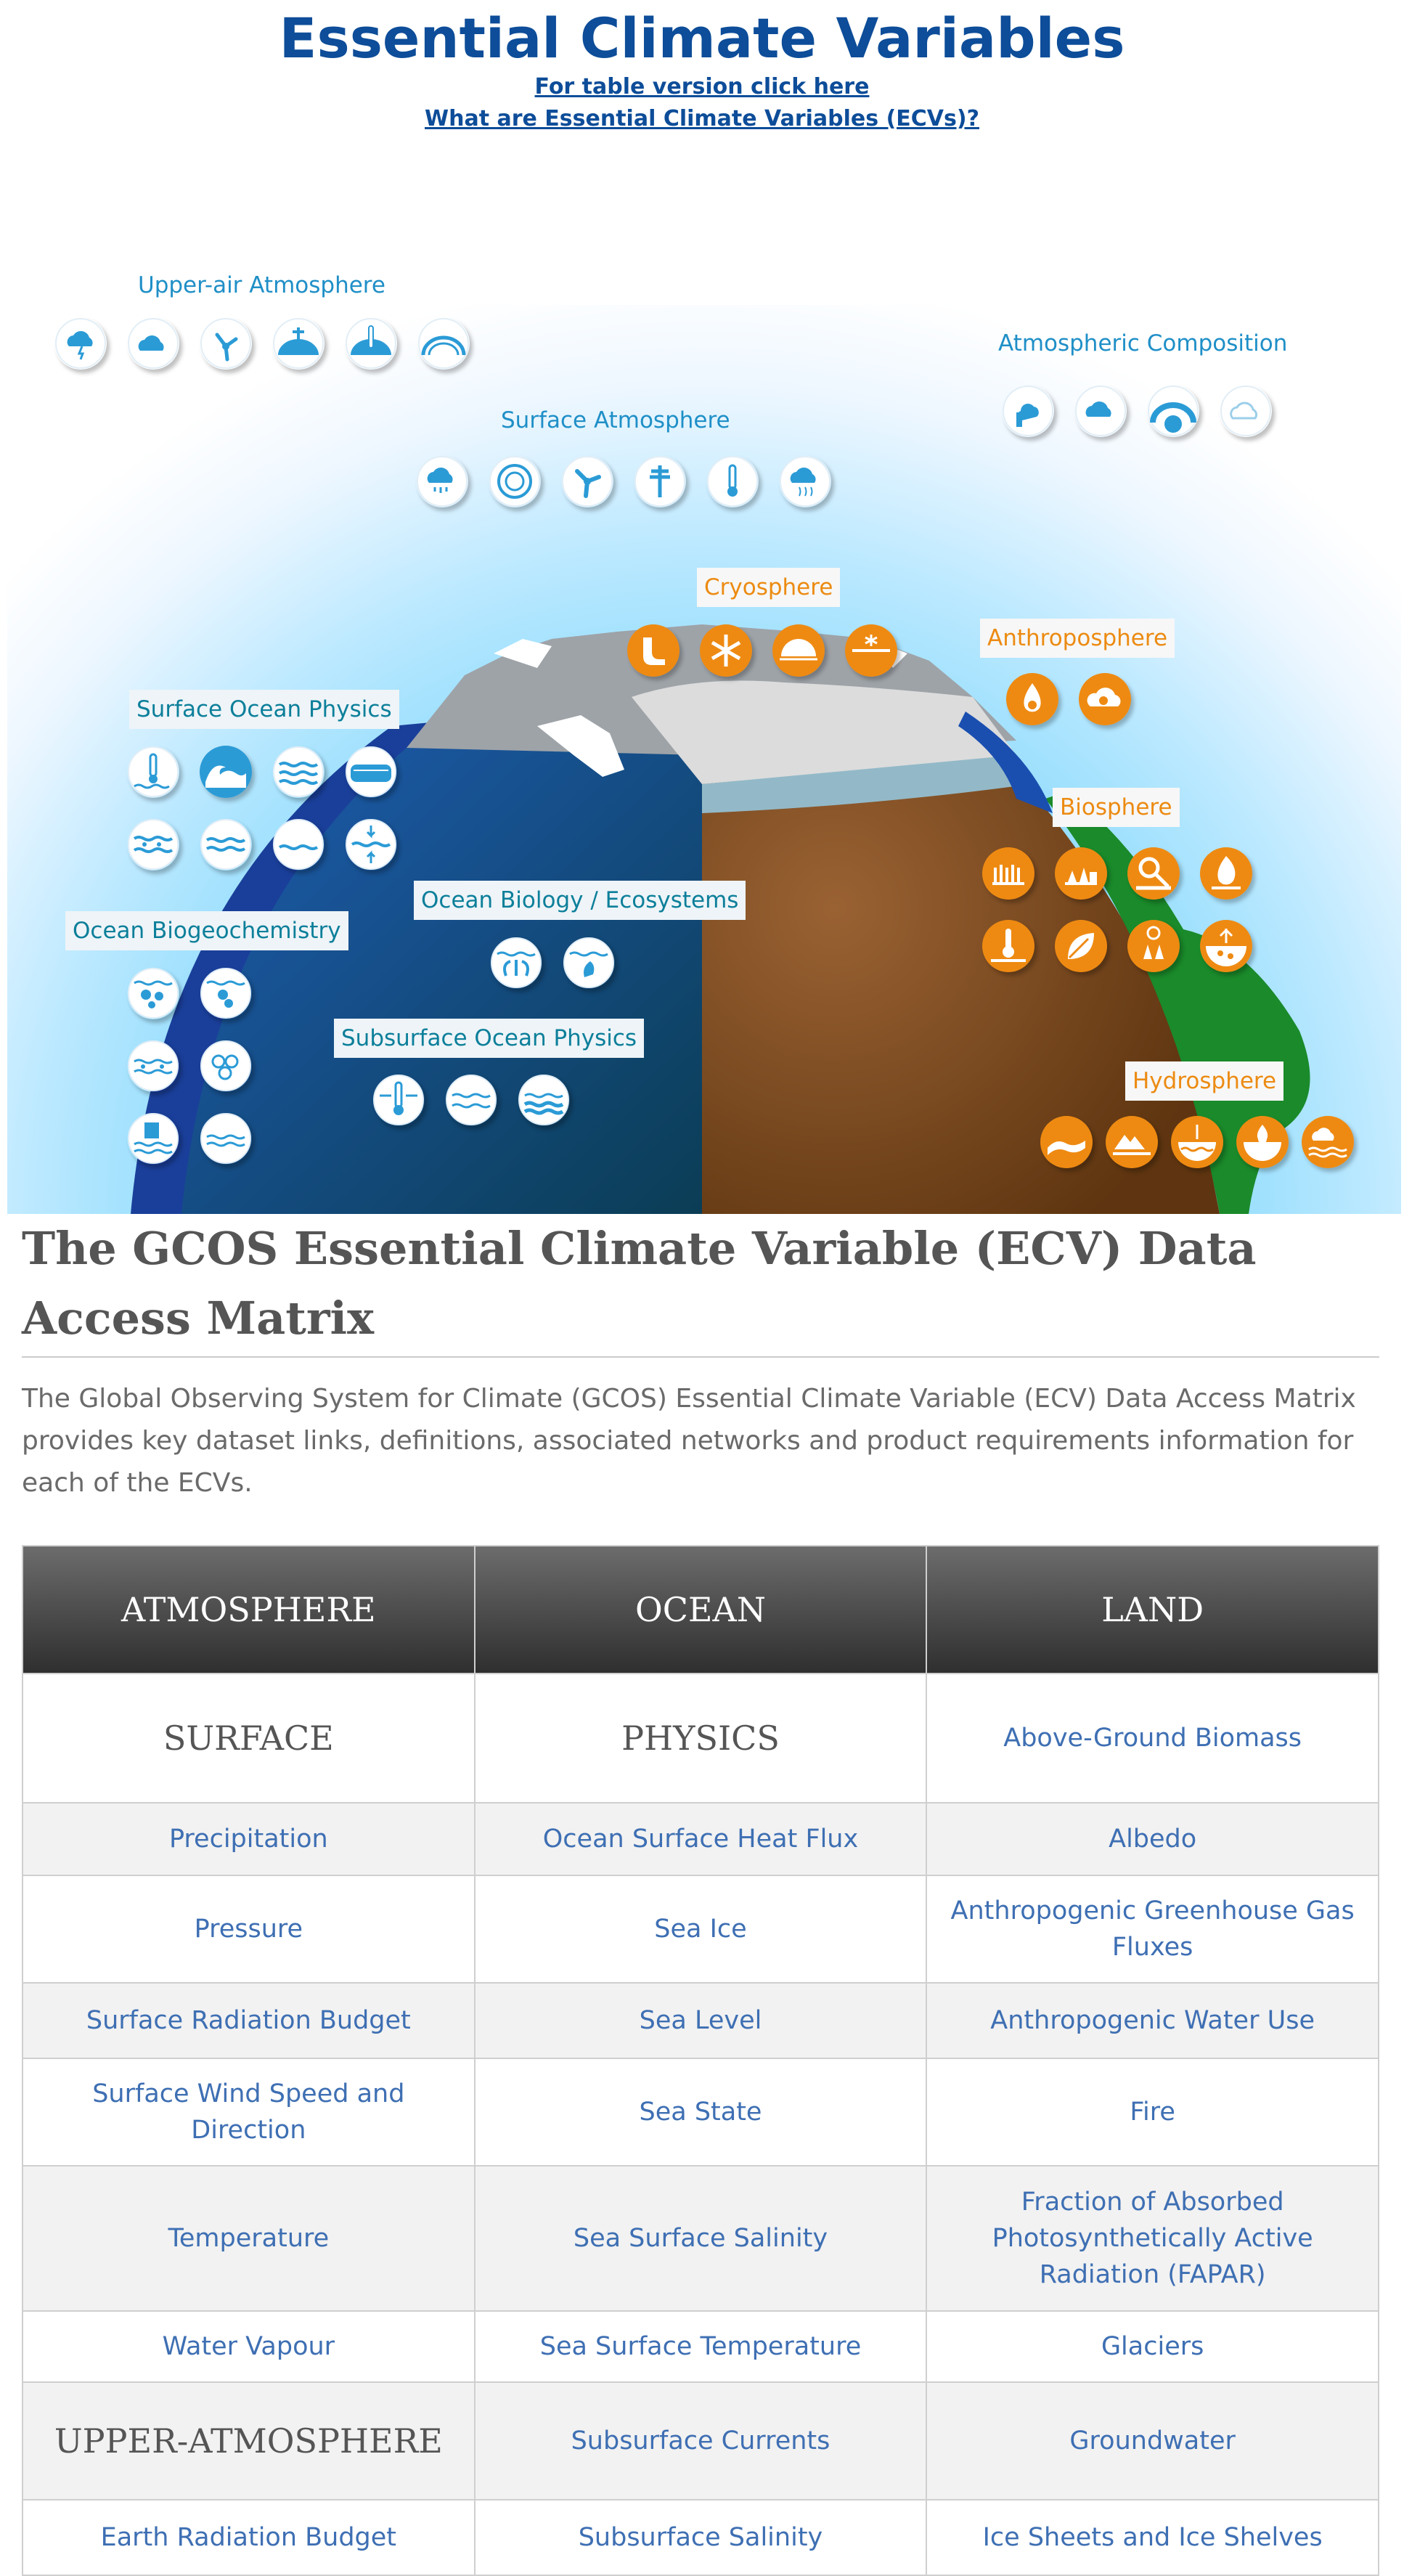 This screenshot has height=2576, width=1404. Describe the element at coordinates (1177, 1002) in the screenshot. I see `vegetation` at that location.